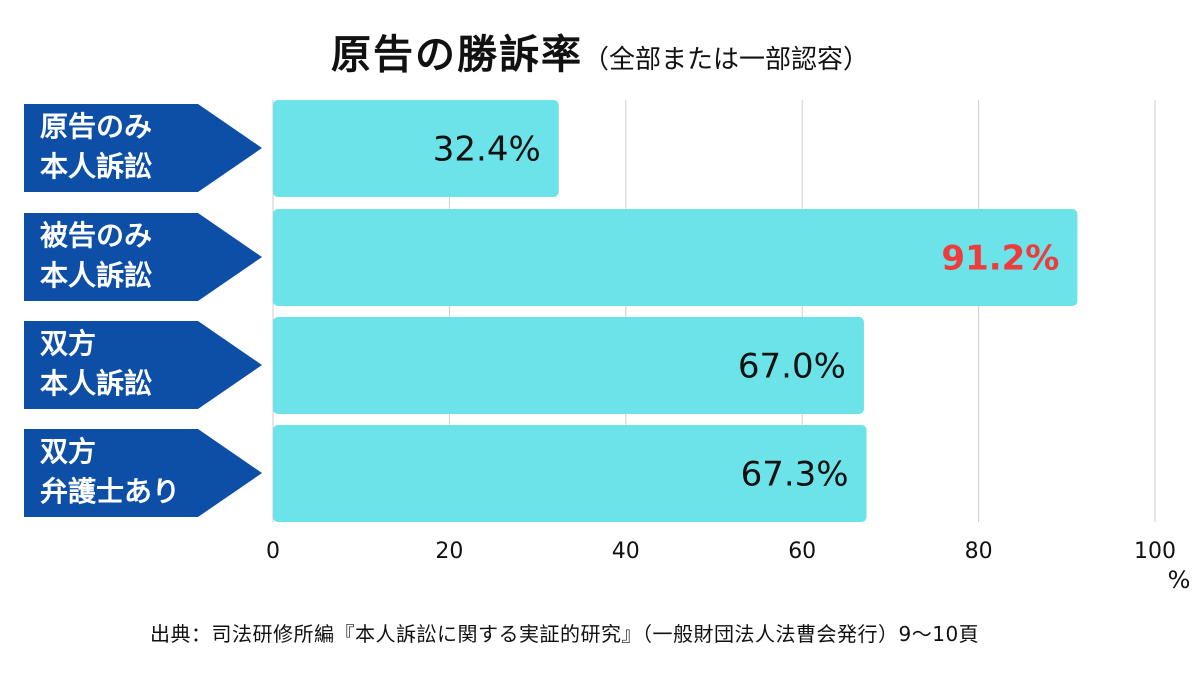 This screenshot has height=677, width=1200. What do you see at coordinates (273, 551) in the screenshot?
I see `x-tick-label: 0` at bounding box center [273, 551].